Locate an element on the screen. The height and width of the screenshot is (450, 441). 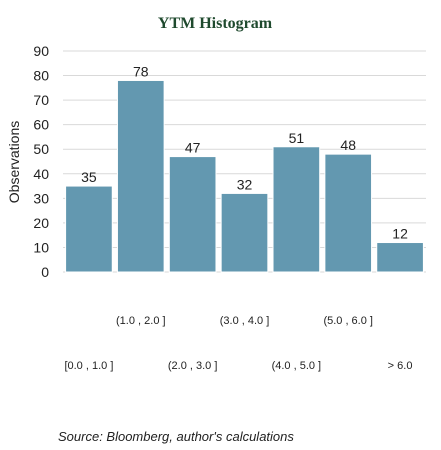
data-label: 12 is located at coordinates (400, 234).